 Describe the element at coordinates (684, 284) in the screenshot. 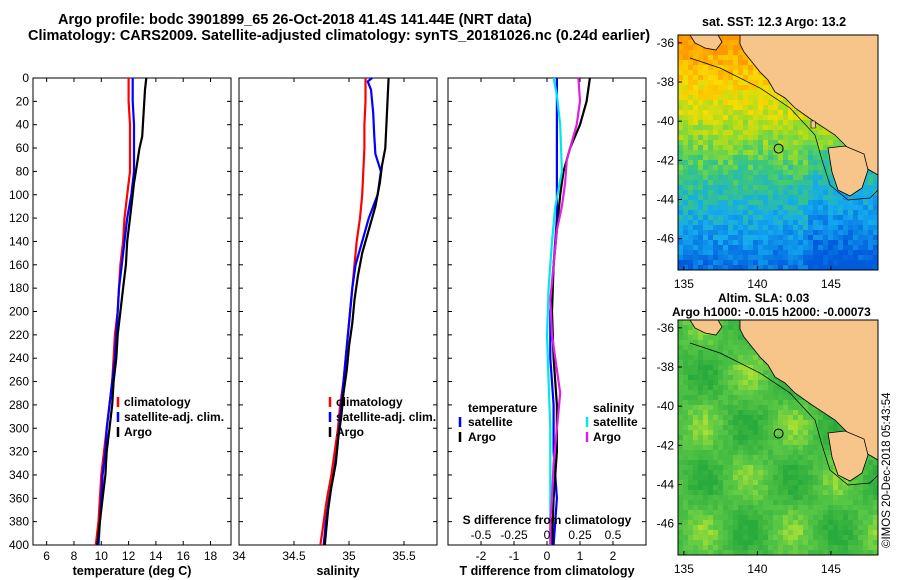

I see `map-lon-label: 135` at that location.